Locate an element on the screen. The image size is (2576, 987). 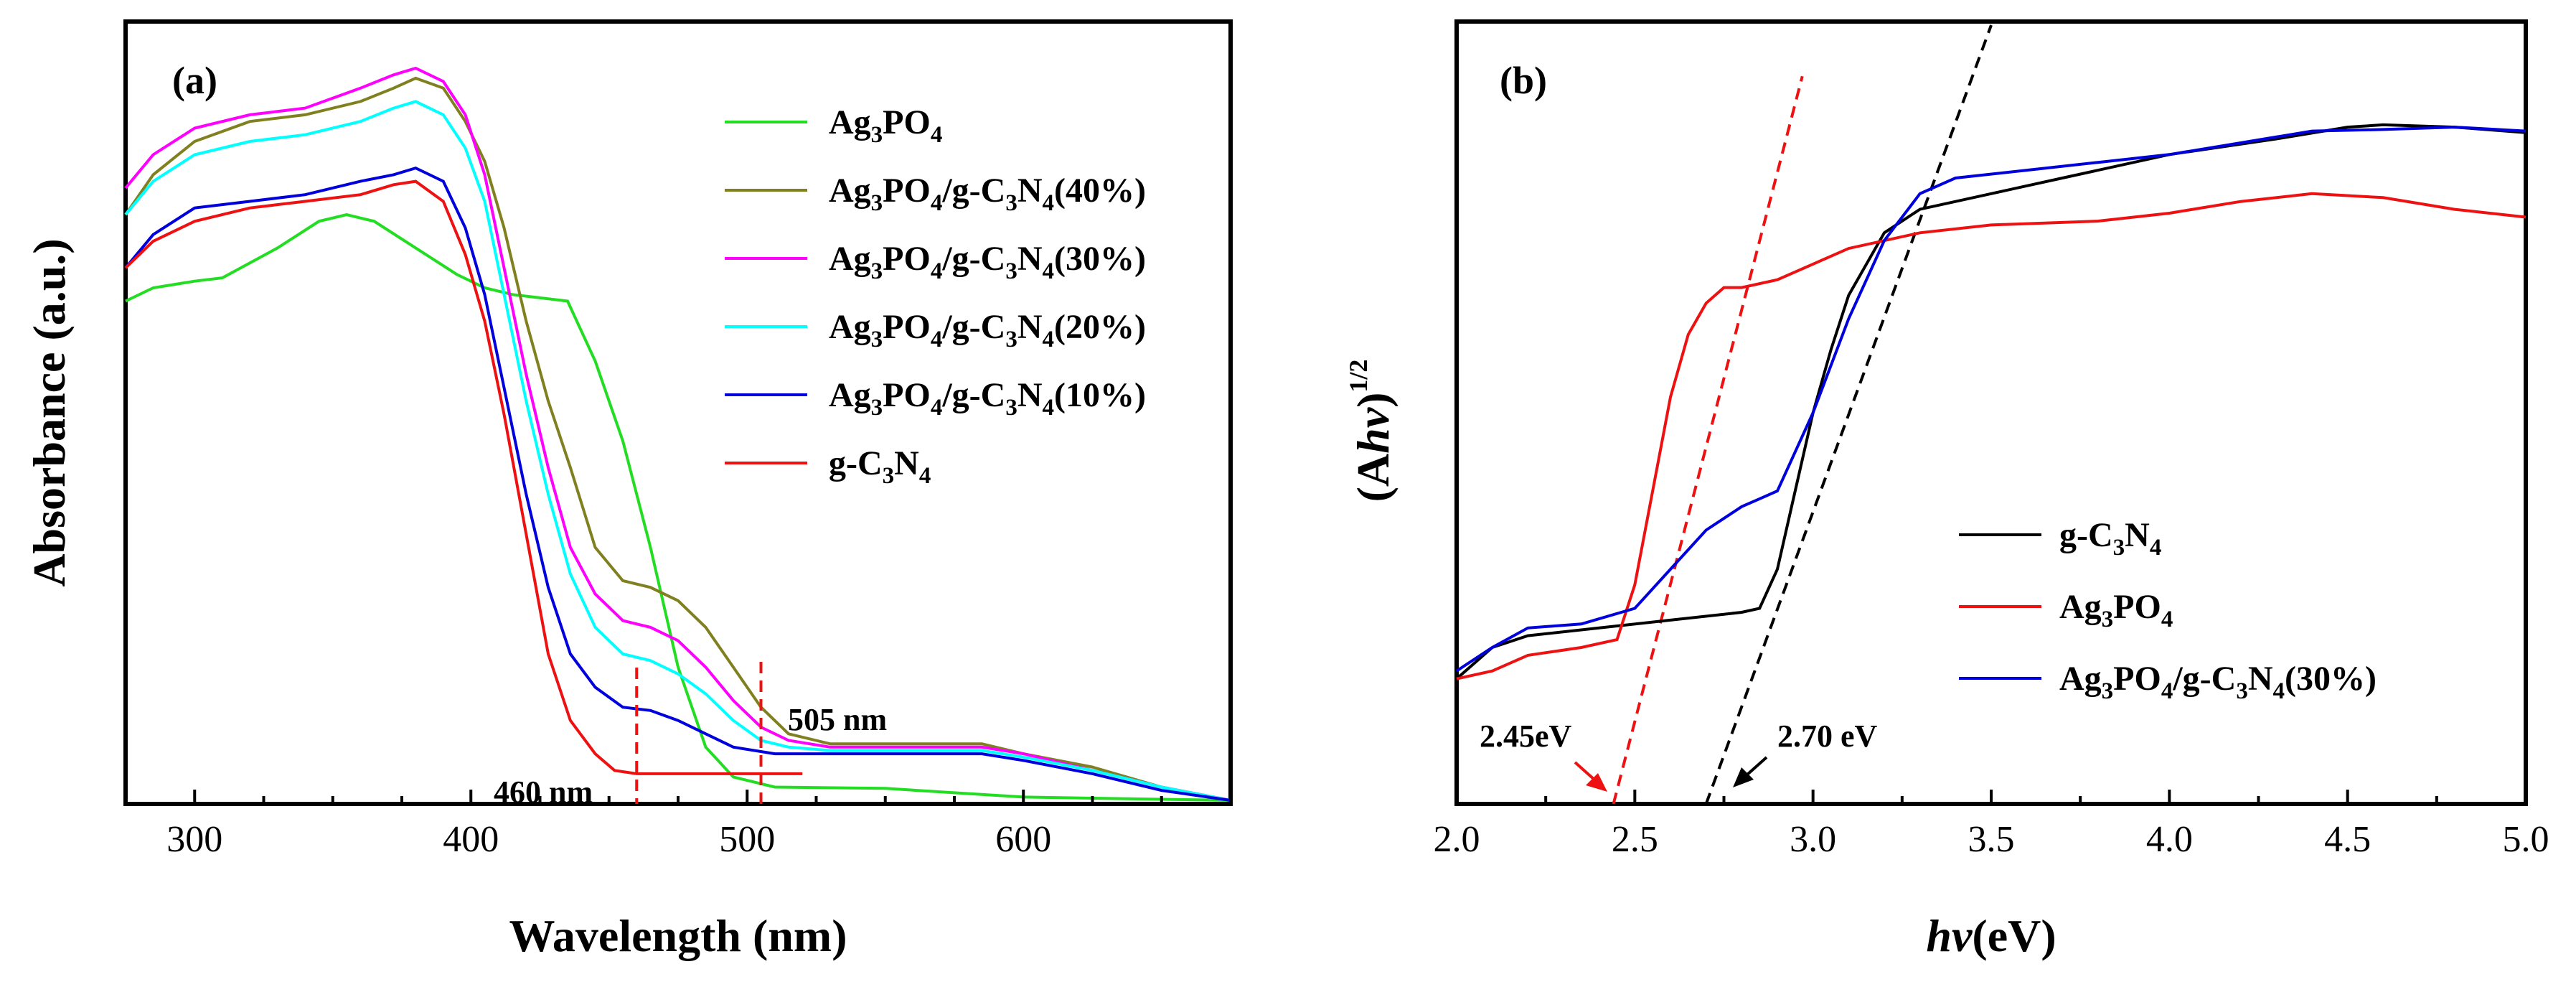
annotation-505nm: 505 nm is located at coordinates (837, 720).